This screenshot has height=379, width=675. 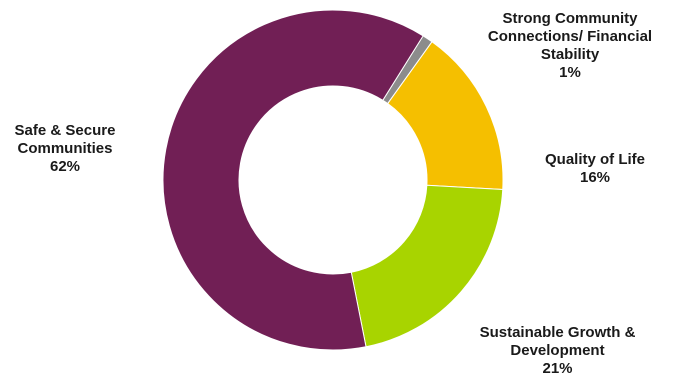 What do you see at coordinates (65, 166) in the screenshot?
I see `label-safe-secure-percent: 62%` at bounding box center [65, 166].